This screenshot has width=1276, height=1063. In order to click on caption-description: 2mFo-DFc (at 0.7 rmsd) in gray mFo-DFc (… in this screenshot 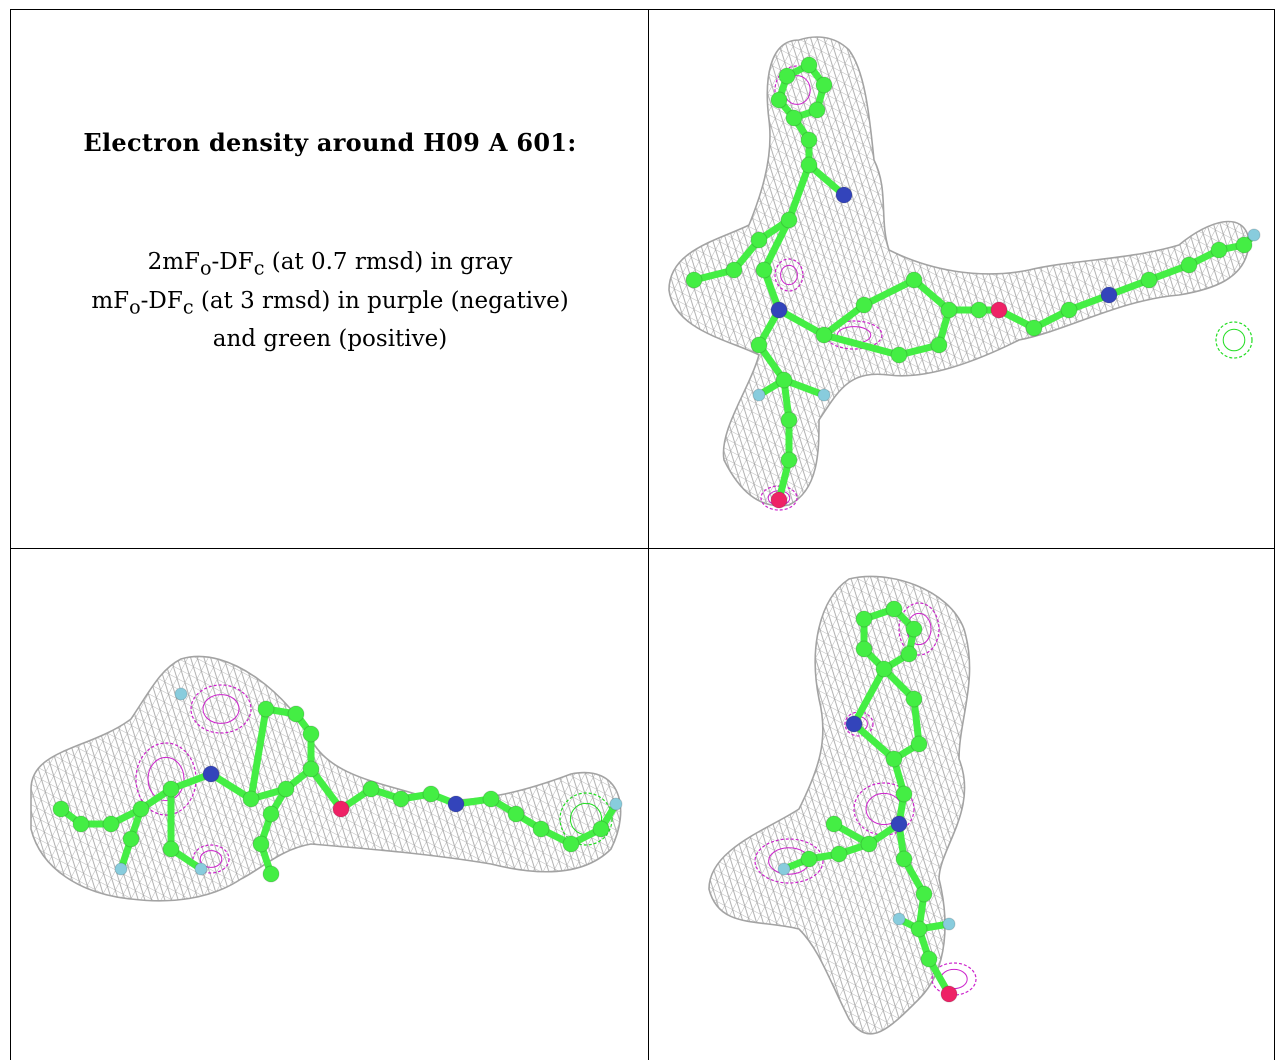, I will do `click(329, 301)`.